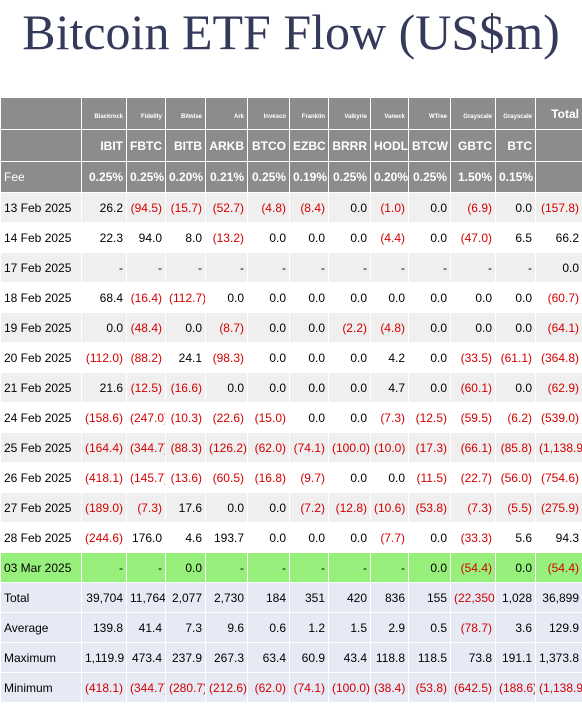 The width and height of the screenshot is (582, 705). I want to click on stat-cell: 9.6, so click(226, 627).